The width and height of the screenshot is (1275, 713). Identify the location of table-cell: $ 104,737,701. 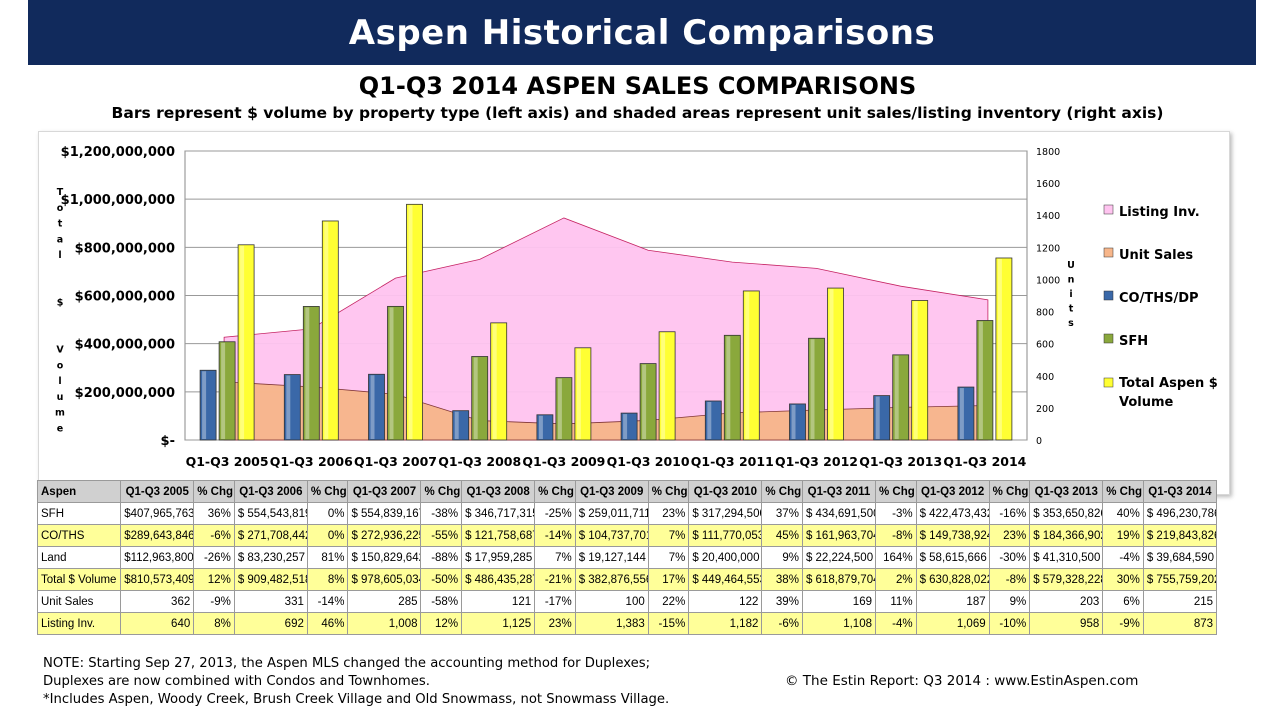
(611, 535).